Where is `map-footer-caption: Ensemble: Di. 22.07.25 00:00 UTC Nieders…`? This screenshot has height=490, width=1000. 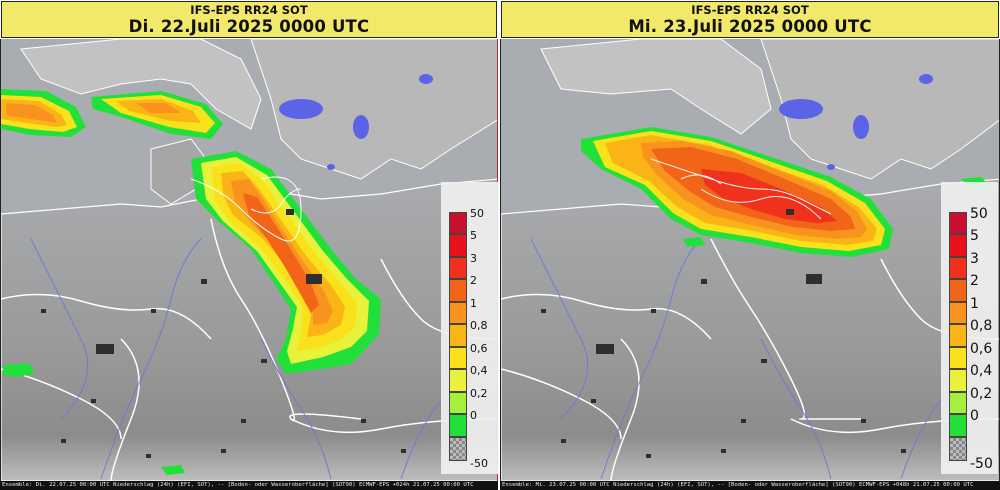 map-footer-caption: Ensemble: Di. 22.07.25 00:00 UTC Nieders… is located at coordinates (249, 485).